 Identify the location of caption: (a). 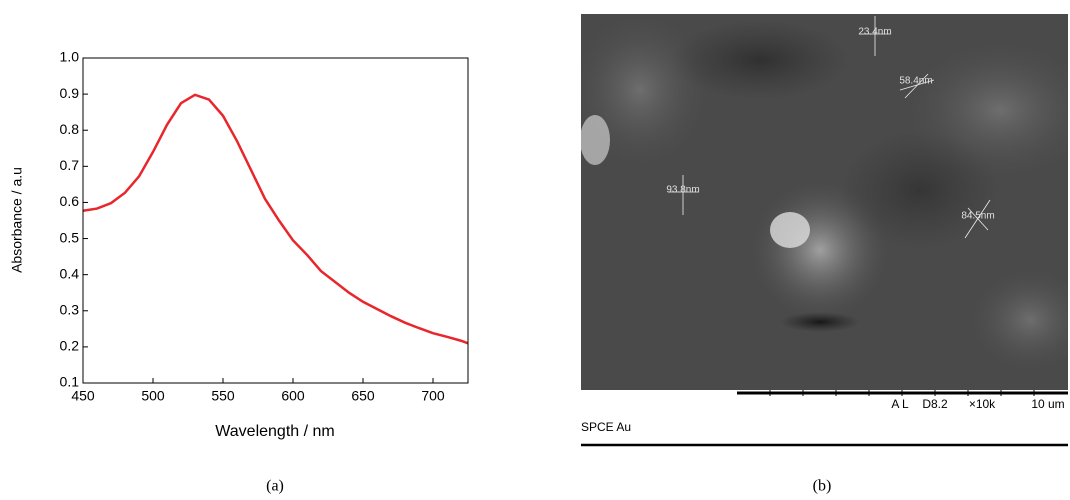
(275, 486).